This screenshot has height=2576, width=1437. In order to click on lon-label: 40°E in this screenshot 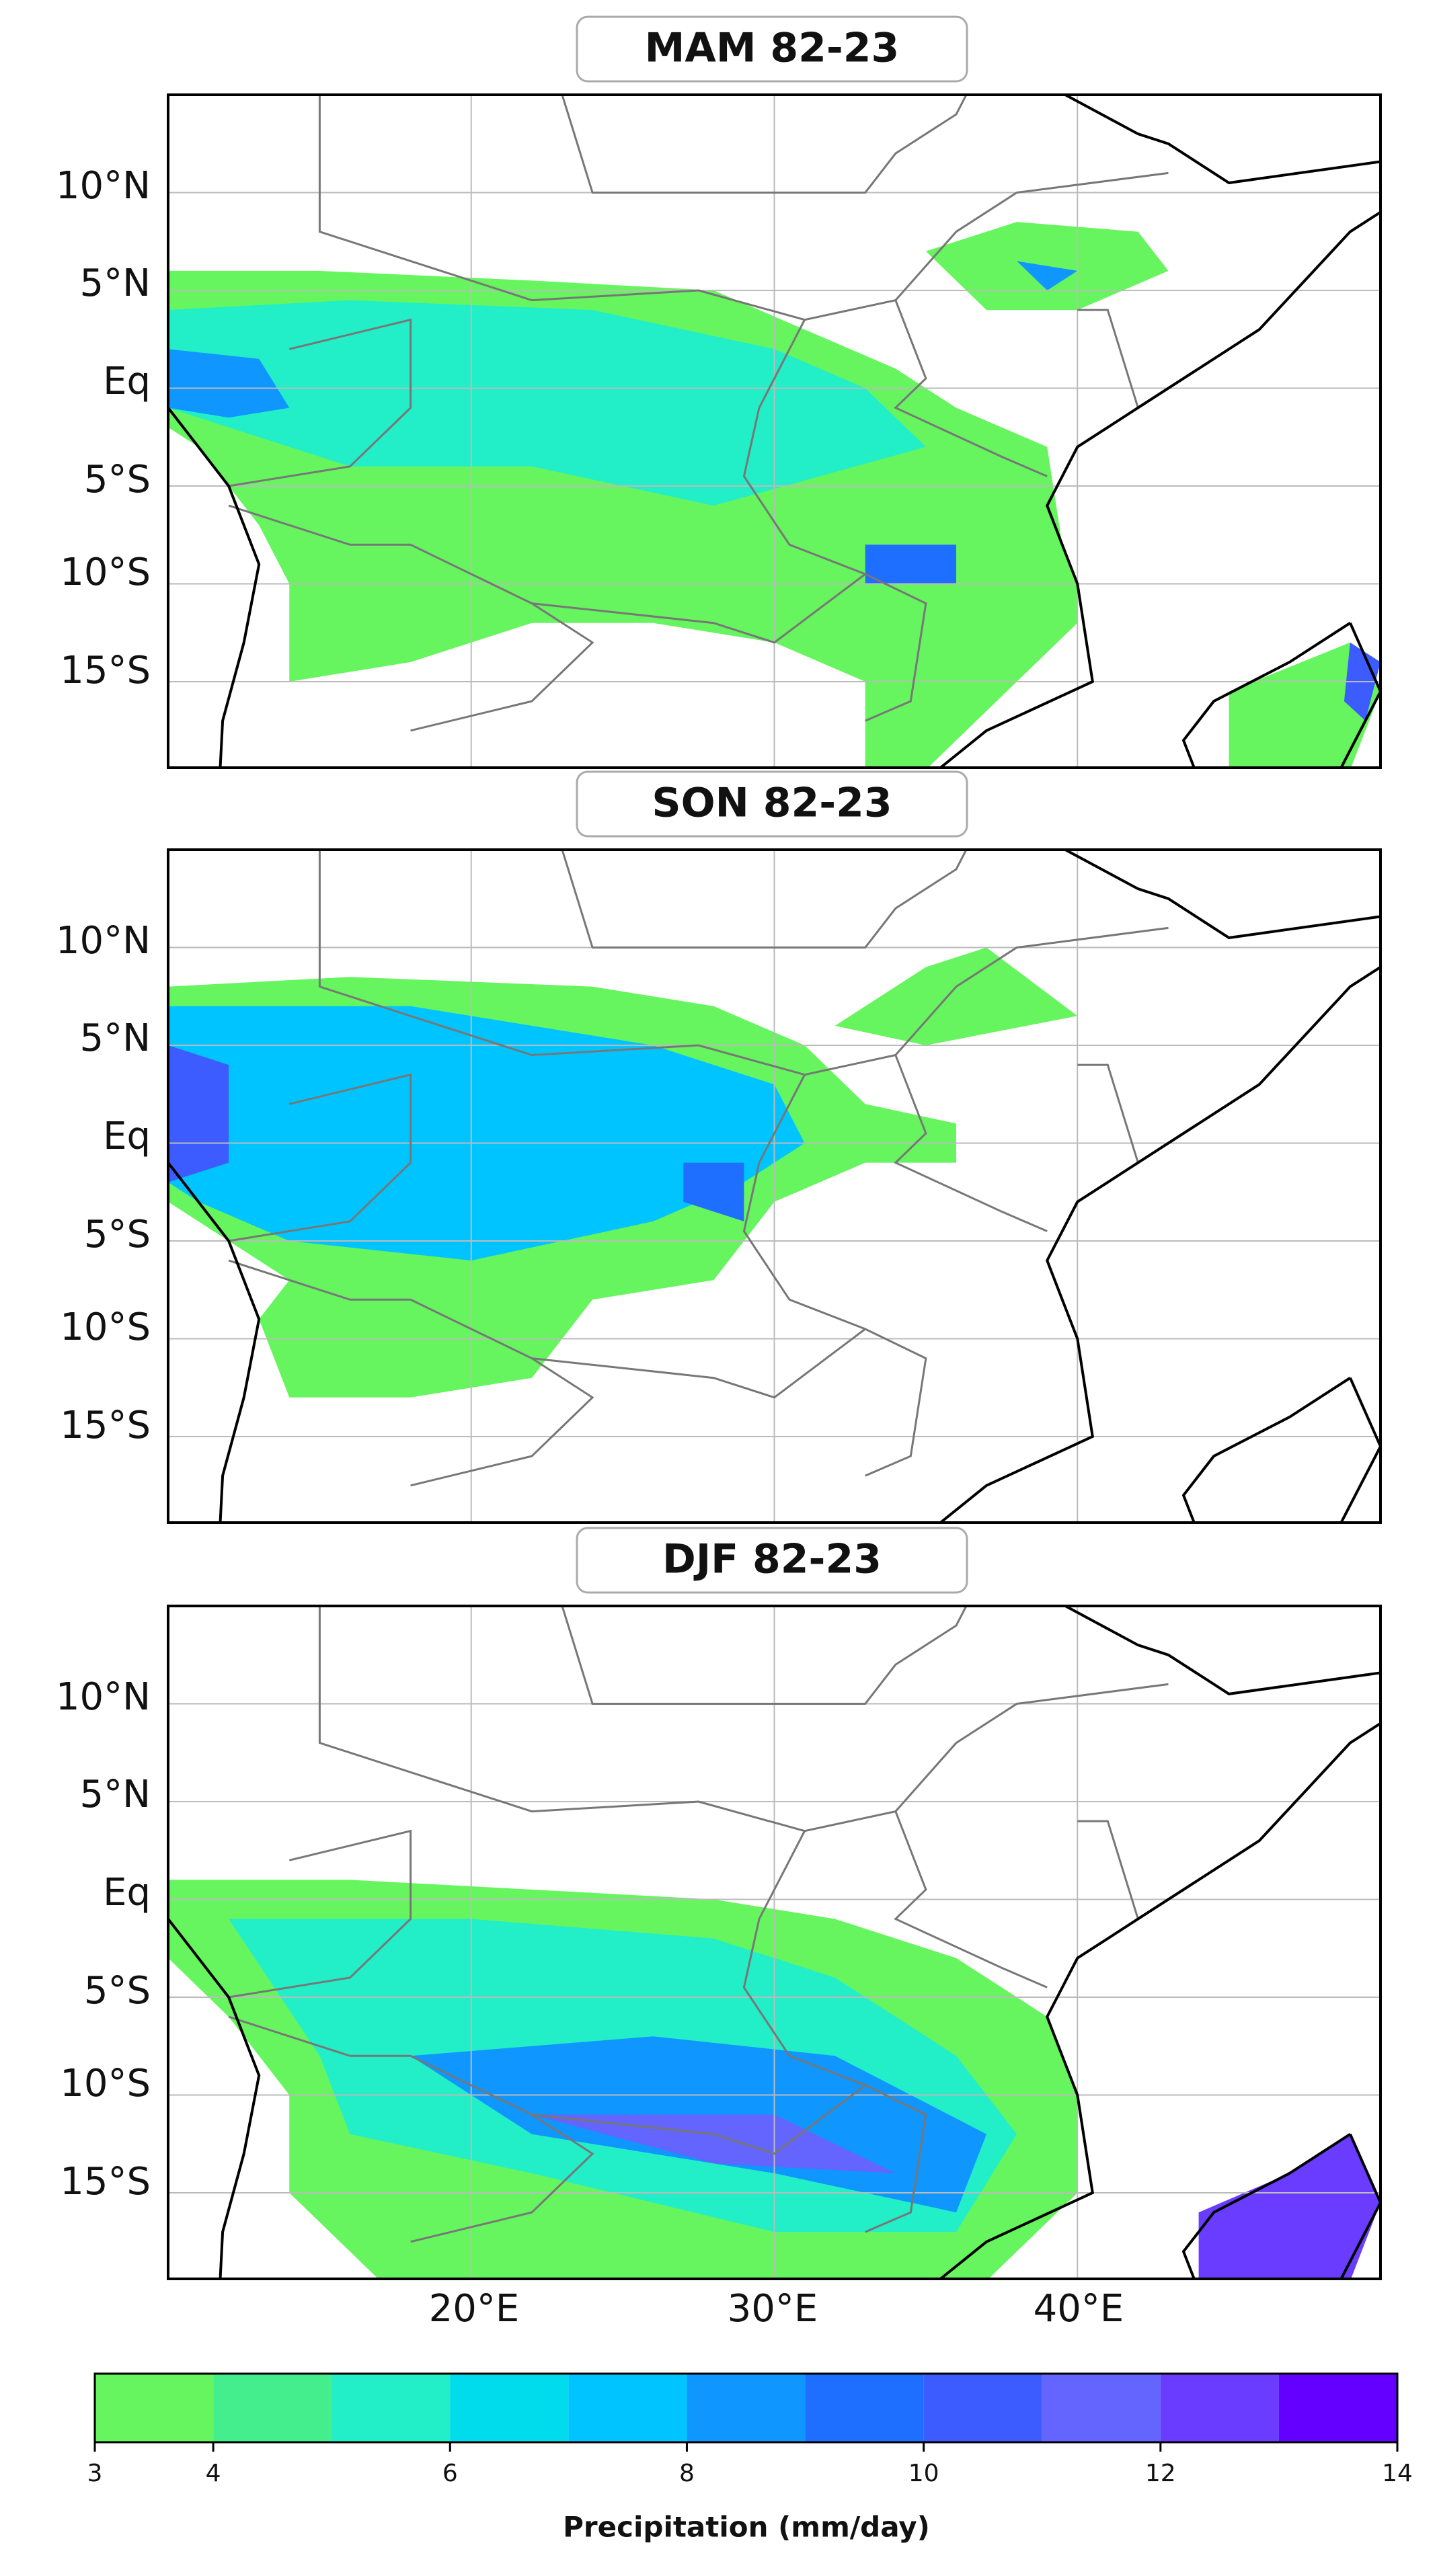, I will do `click(1079, 2309)`.